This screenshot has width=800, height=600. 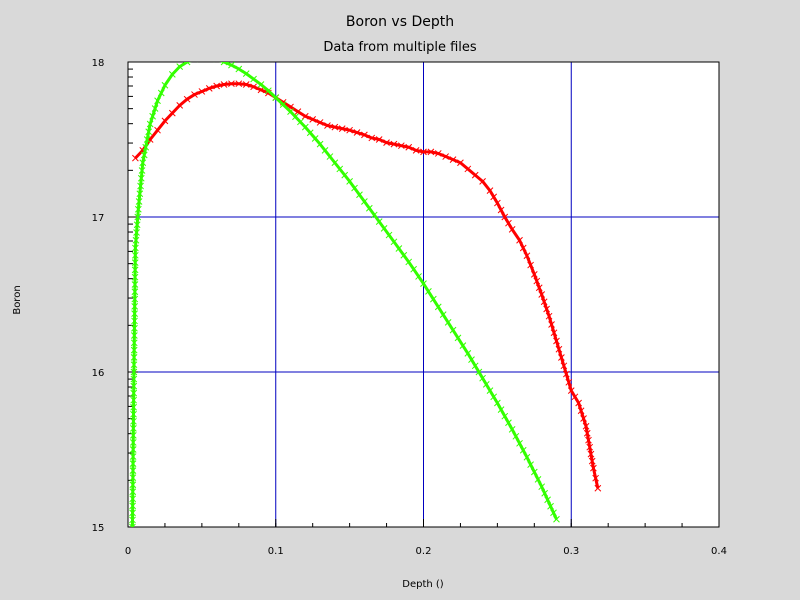 I want to click on x-tick-labels: 0 0.1 0.2 0.3 0.4, so click(x=426, y=551).